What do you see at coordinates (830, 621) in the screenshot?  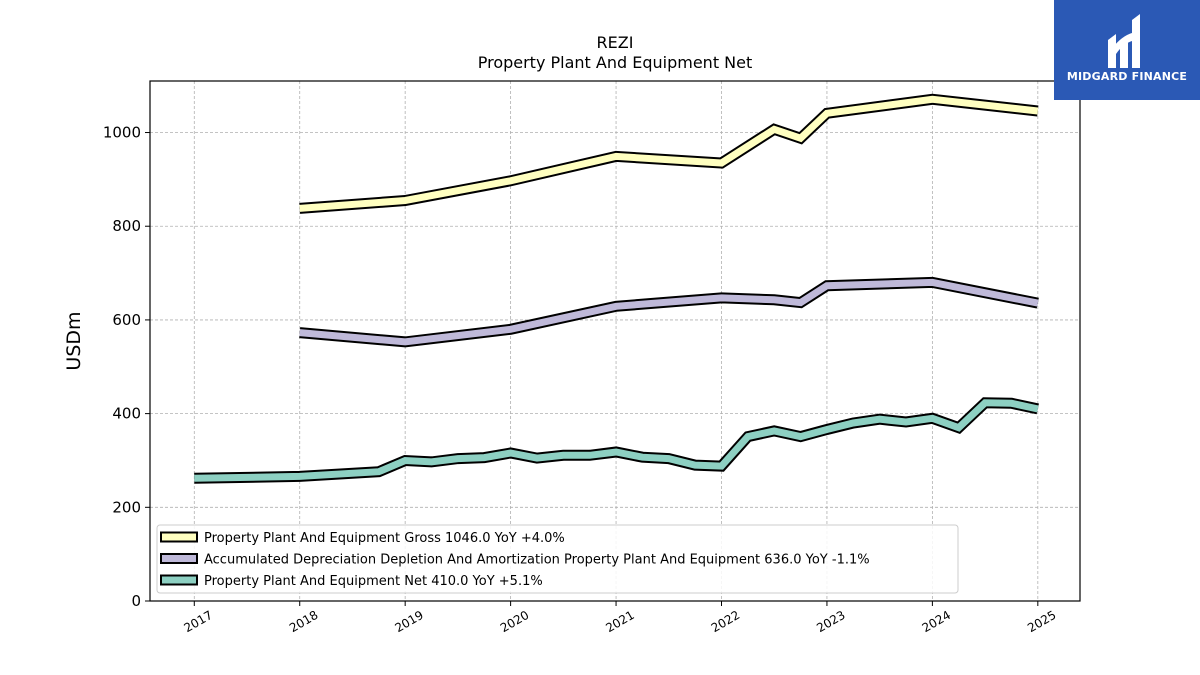 I see `x-tick-label: 2023` at bounding box center [830, 621].